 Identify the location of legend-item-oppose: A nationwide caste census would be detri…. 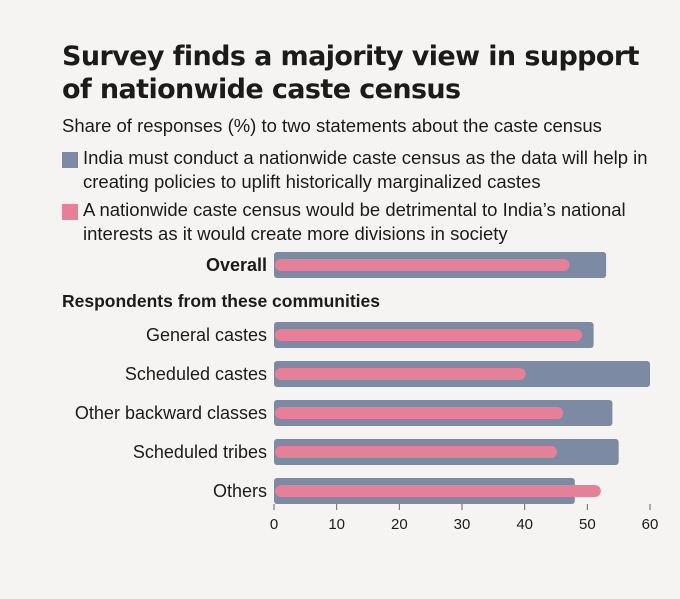
(369, 222).